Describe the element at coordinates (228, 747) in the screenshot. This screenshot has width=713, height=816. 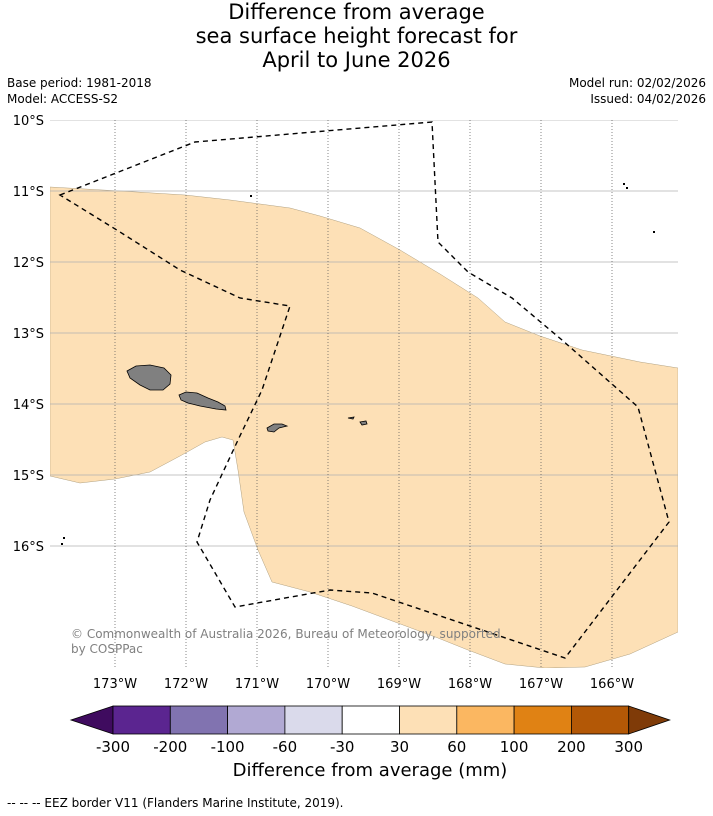
I see `colorbar-tick-label: -100` at that location.